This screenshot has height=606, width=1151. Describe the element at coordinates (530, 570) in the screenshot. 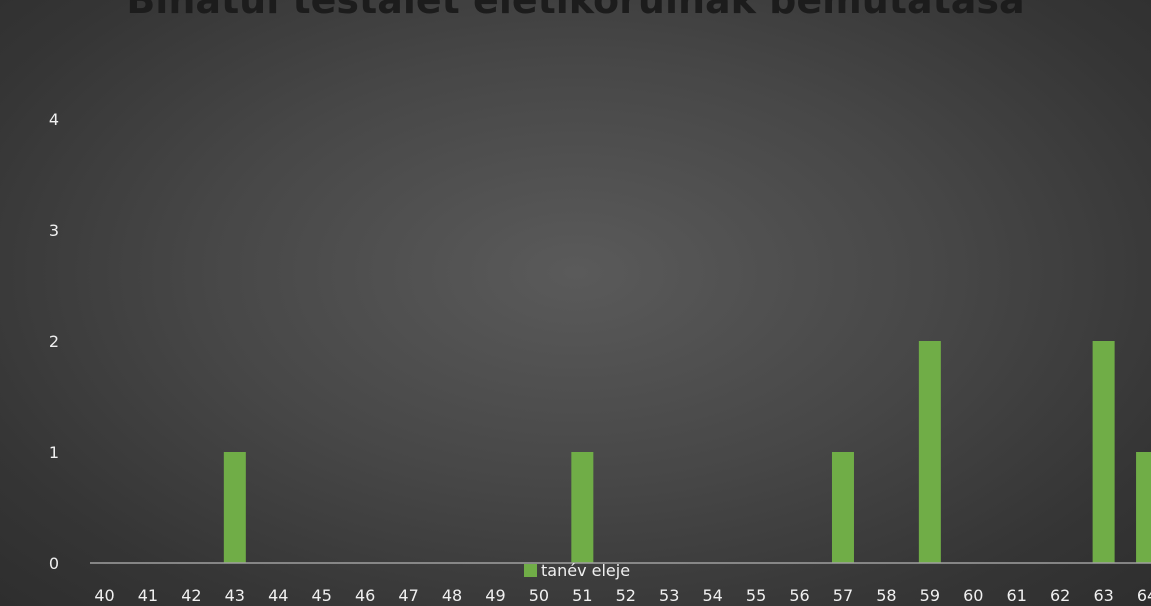

I see `legend-swatch` at that location.